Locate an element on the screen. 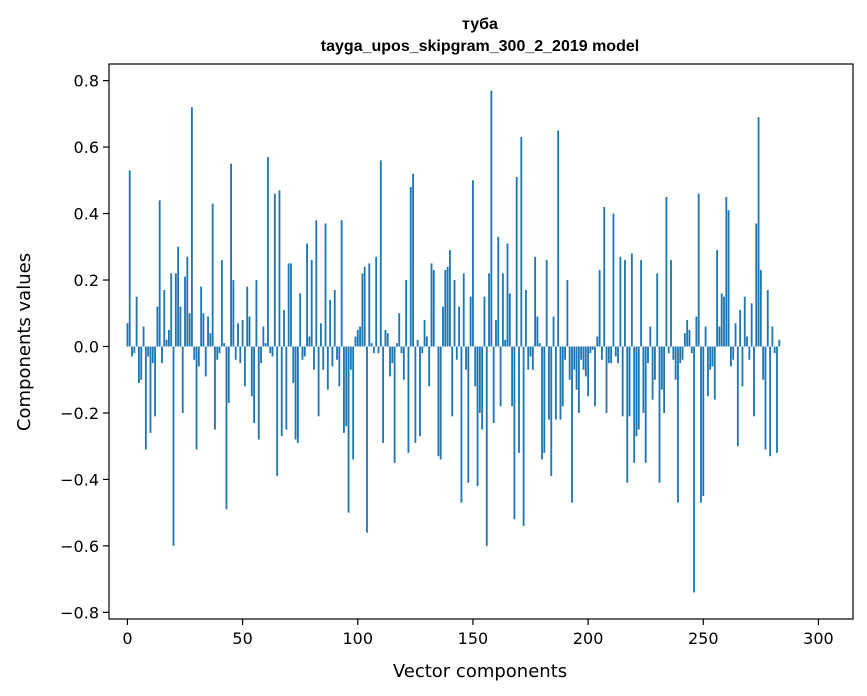 The image size is (867, 696). y-tick-label: 0.4 is located at coordinates (86, 214).